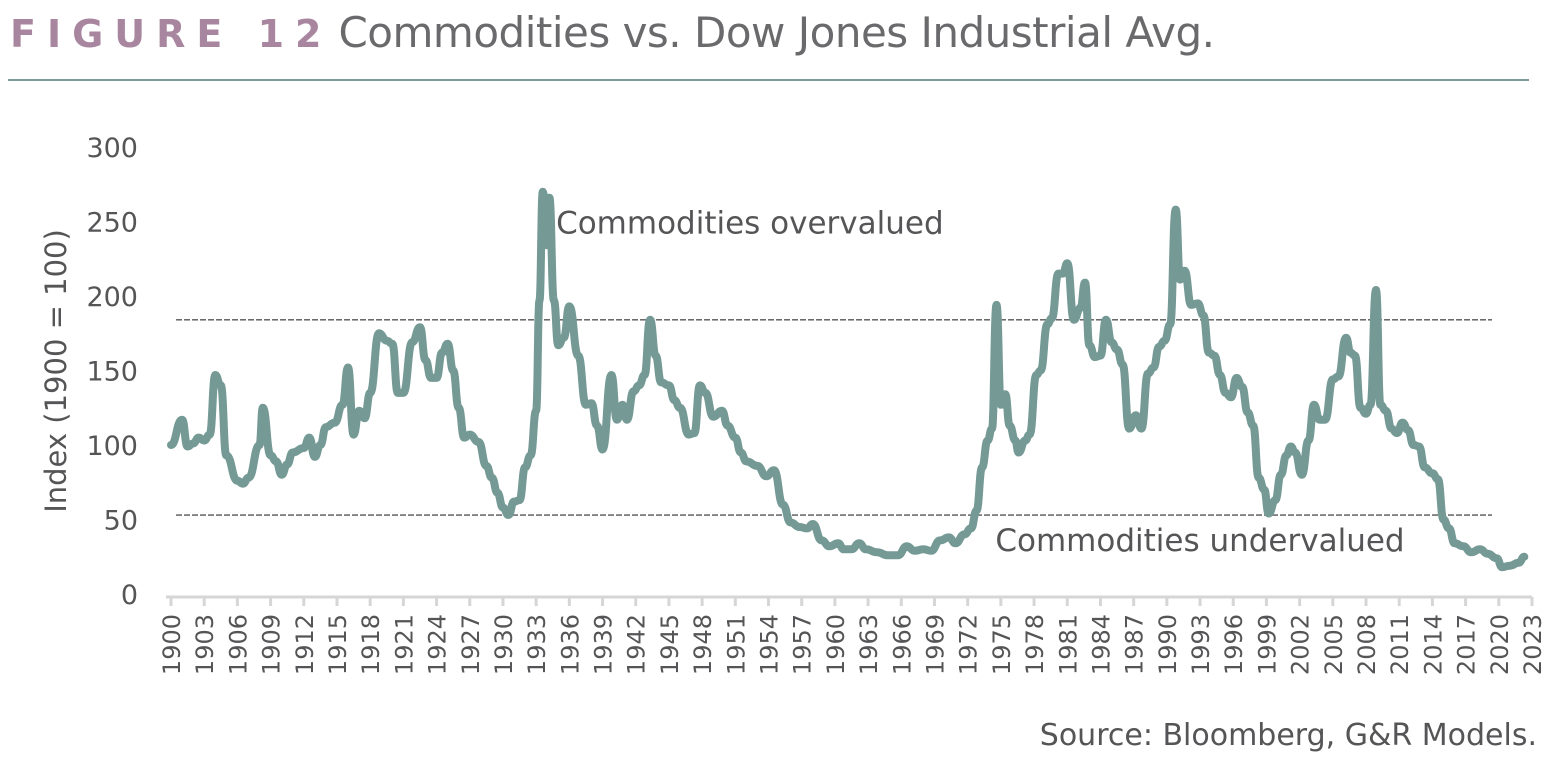 Image resolution: width=1563 pixels, height=769 pixels. I want to click on y-tick-label: 300, so click(112, 148).